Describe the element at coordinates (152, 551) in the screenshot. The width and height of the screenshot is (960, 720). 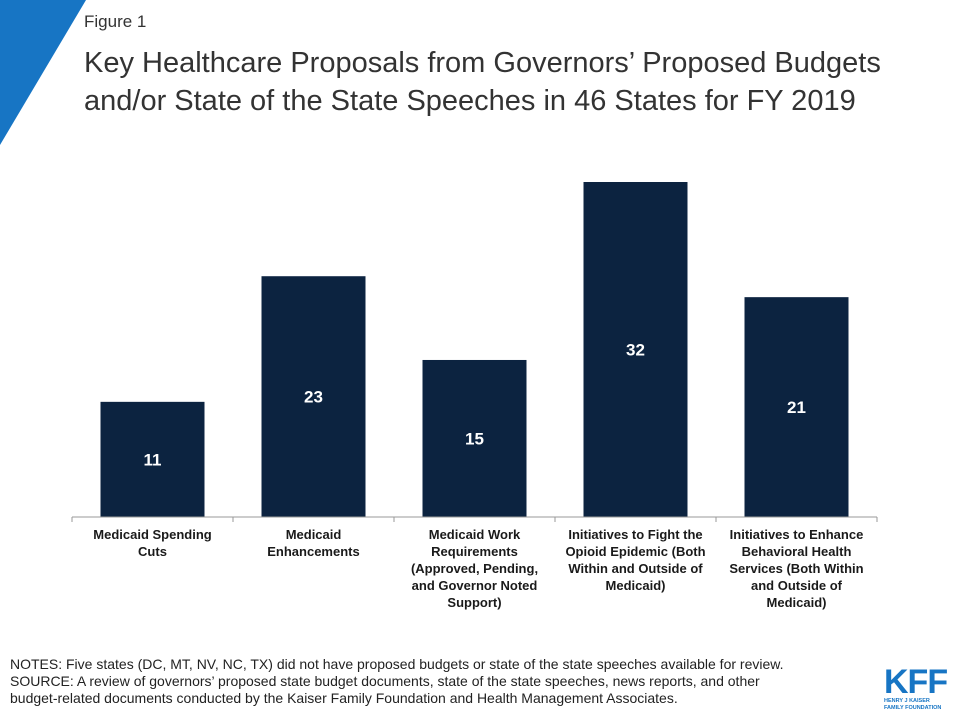
I see `x-tick-label-line: Cuts` at that location.